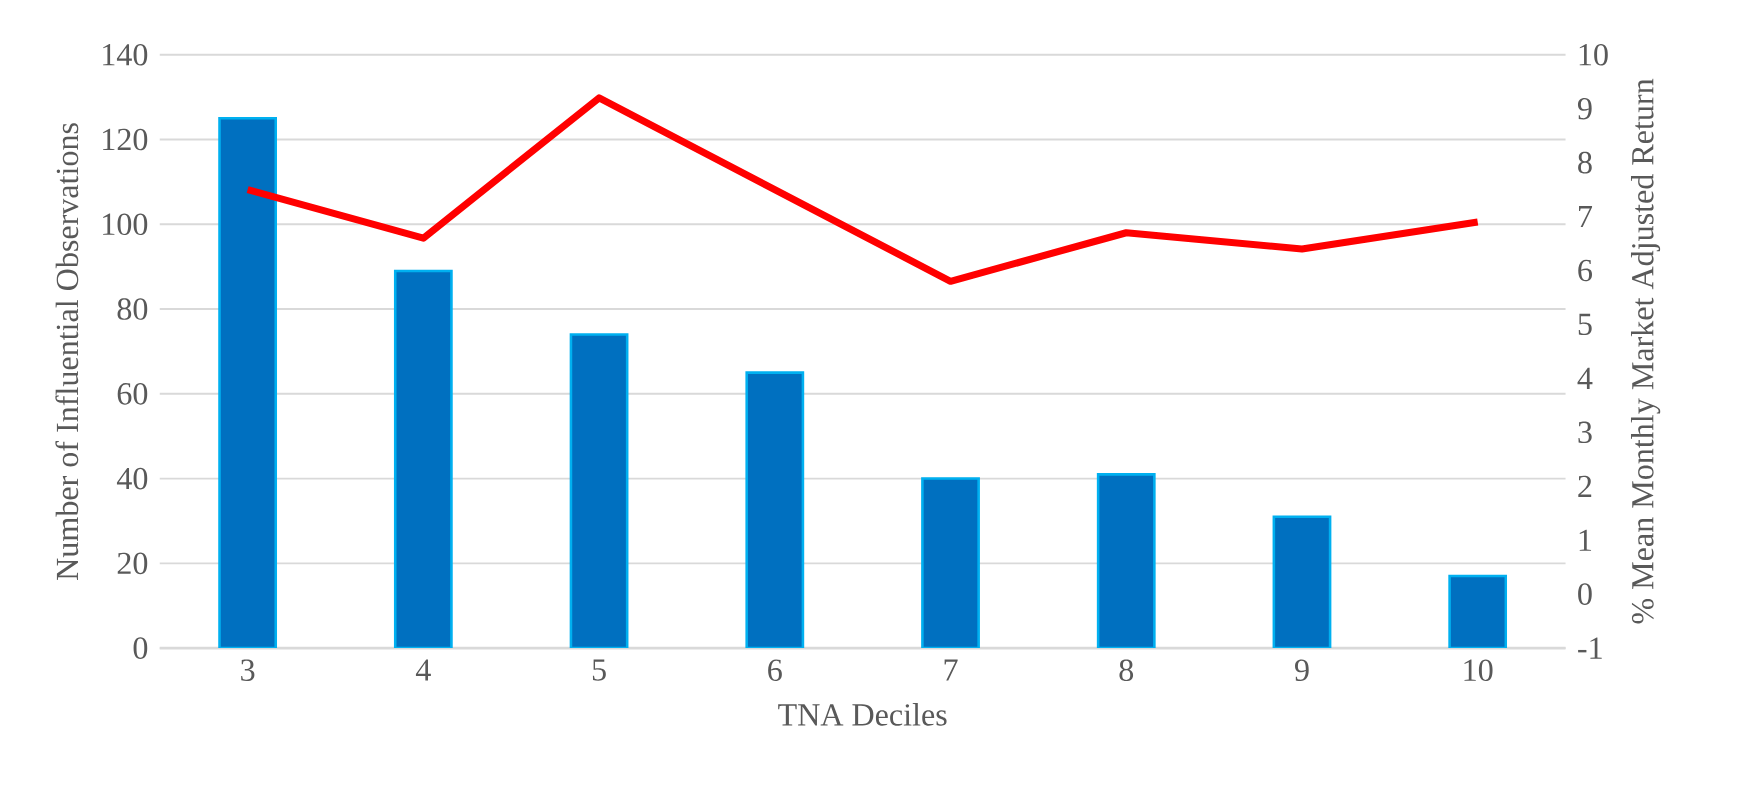 The width and height of the screenshot is (1739, 794). I want to click on x-tick-label: 3, so click(248, 670).